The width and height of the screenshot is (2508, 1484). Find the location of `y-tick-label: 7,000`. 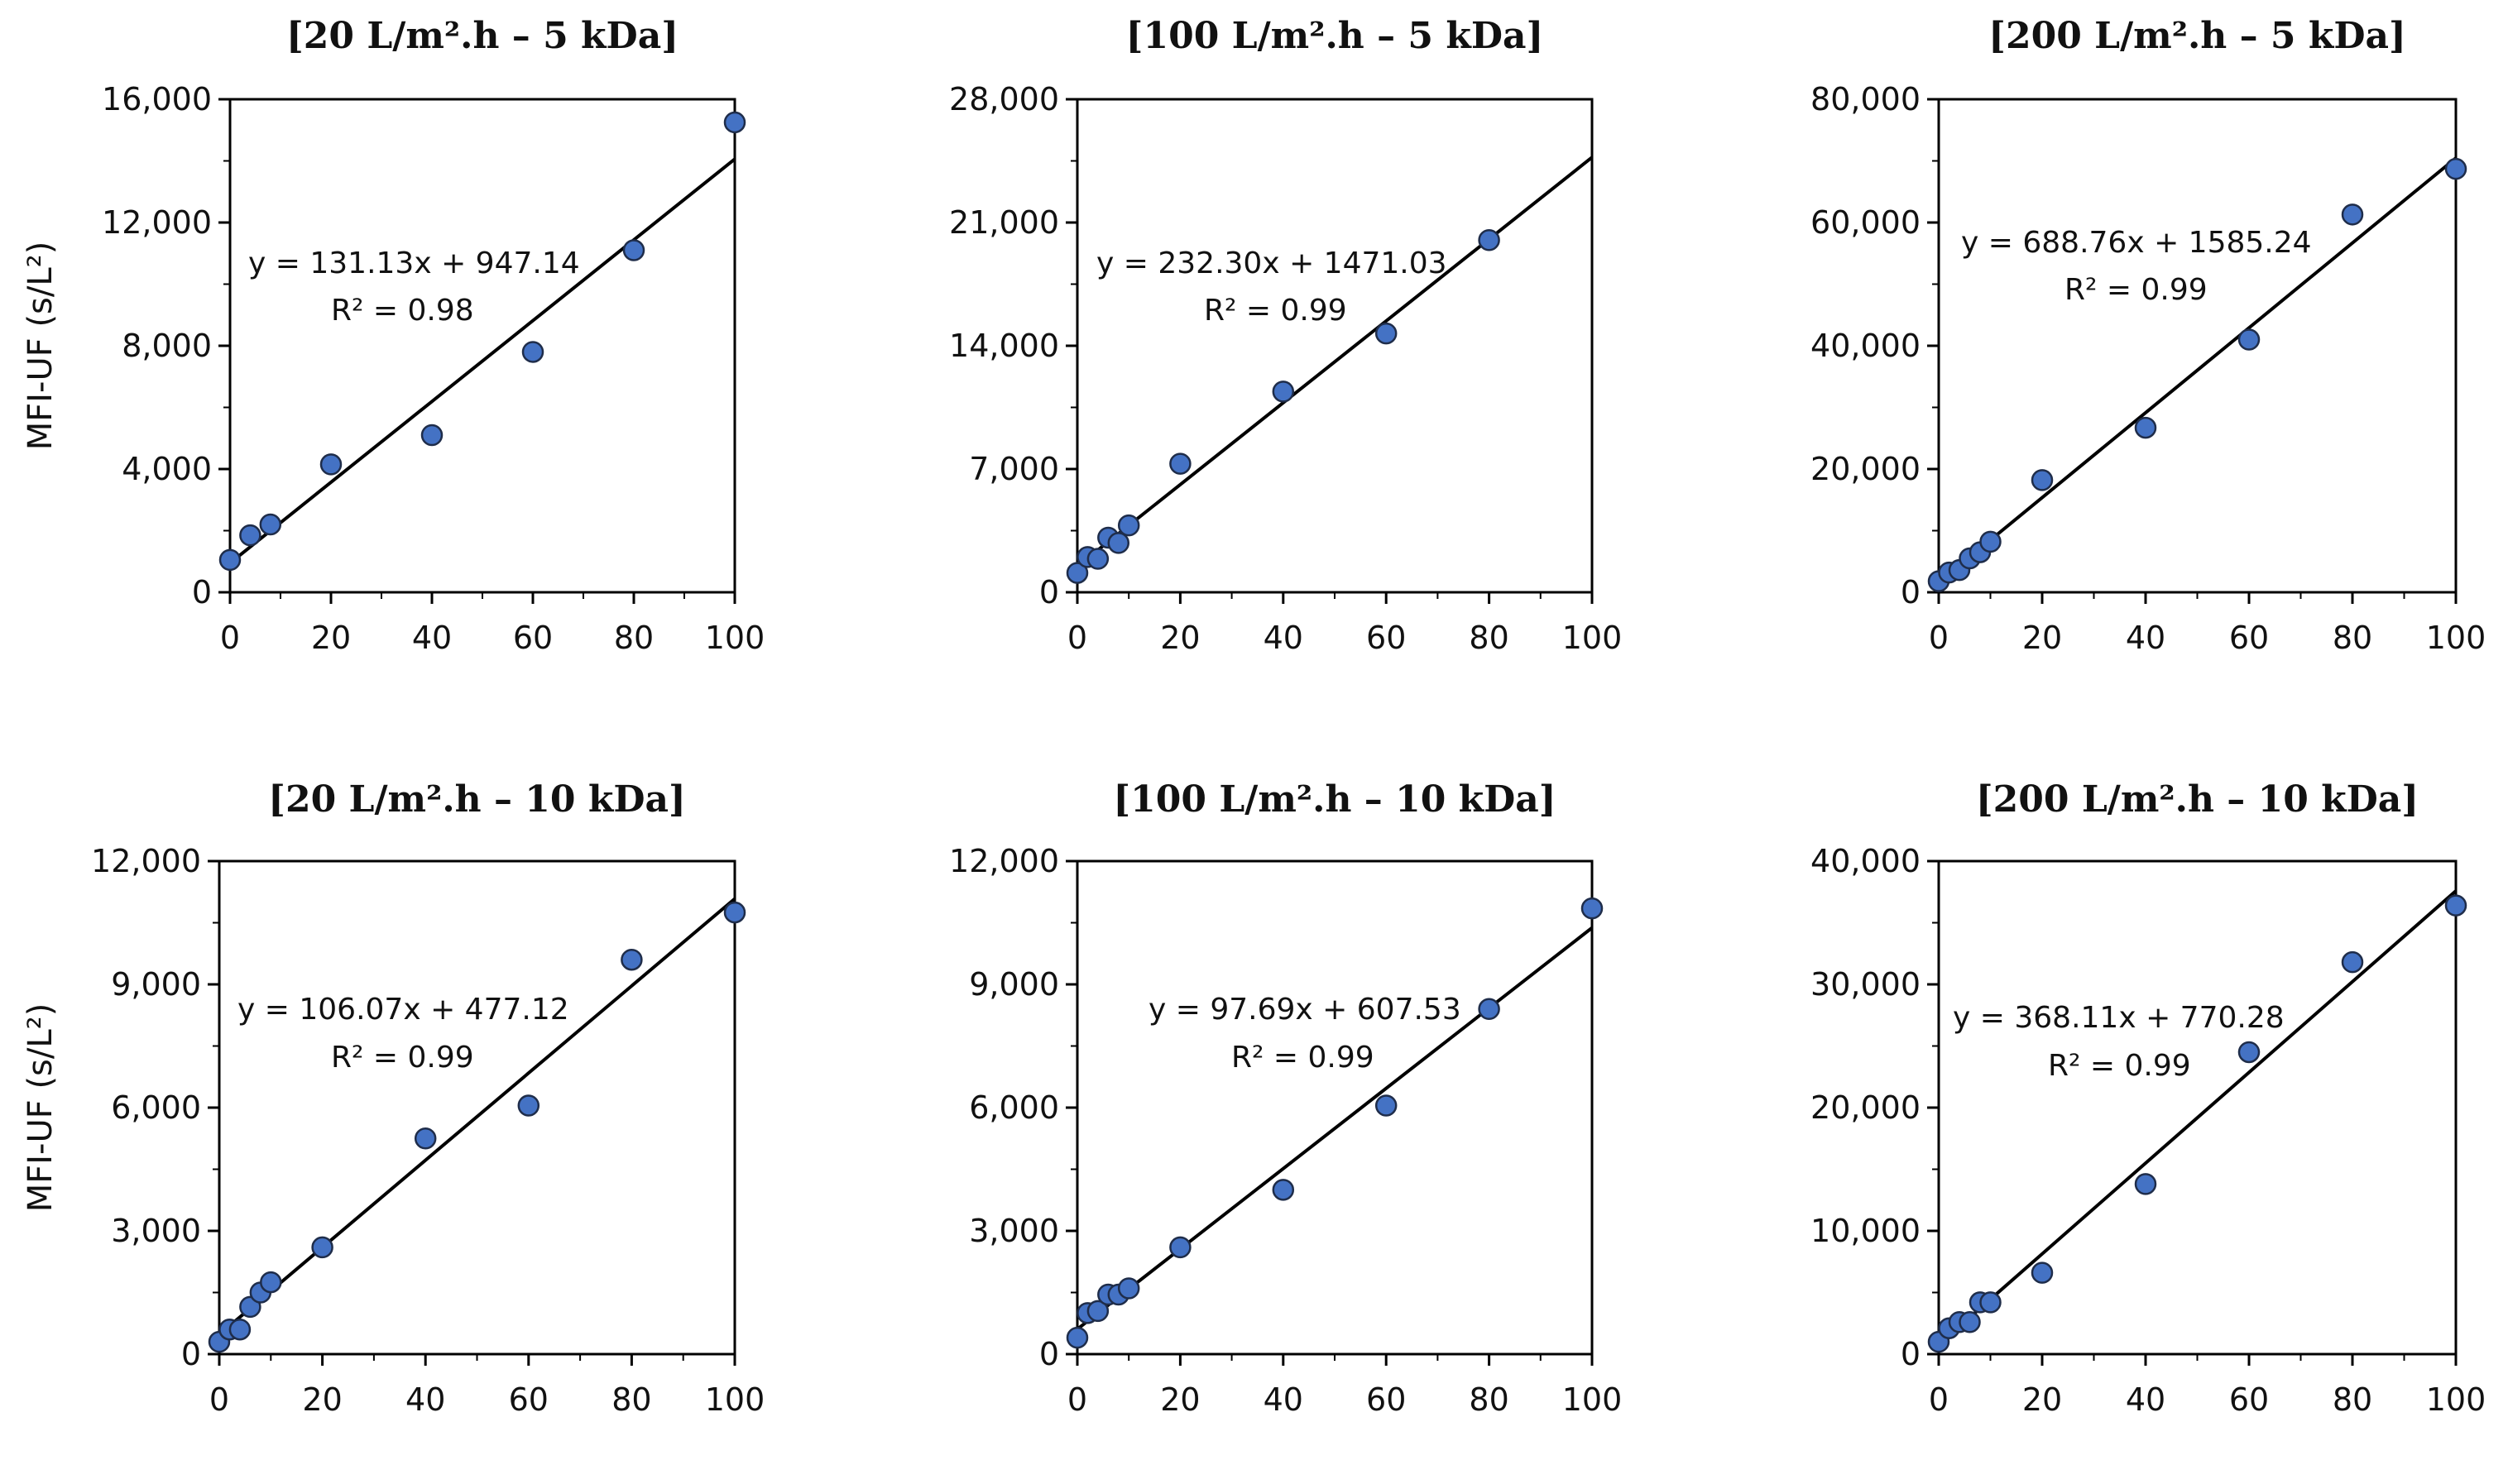

y-tick-label: 7,000 is located at coordinates (1014, 469).